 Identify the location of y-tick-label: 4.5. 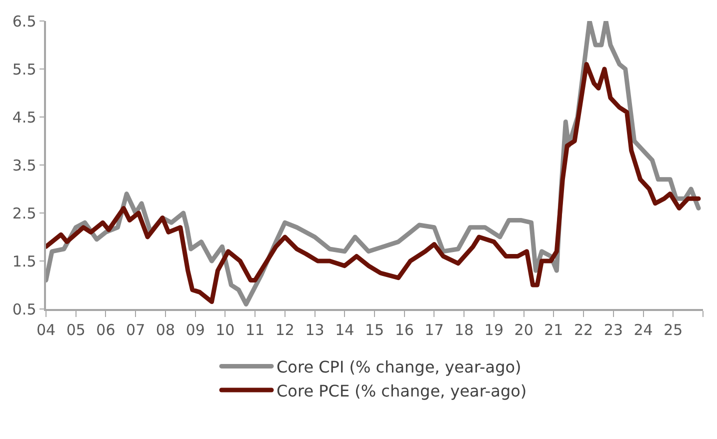
(24, 117).